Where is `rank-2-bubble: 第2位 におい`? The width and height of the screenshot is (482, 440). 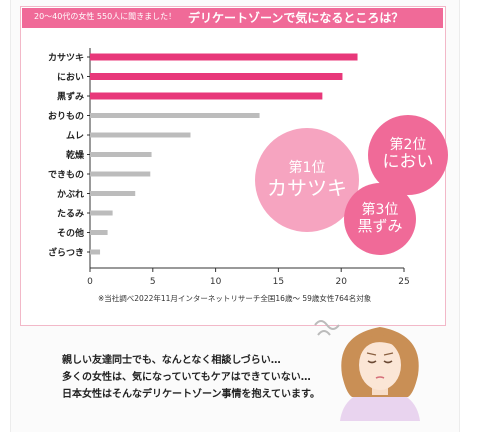 rank-2-bubble: 第2位 におい is located at coordinates (408, 155).